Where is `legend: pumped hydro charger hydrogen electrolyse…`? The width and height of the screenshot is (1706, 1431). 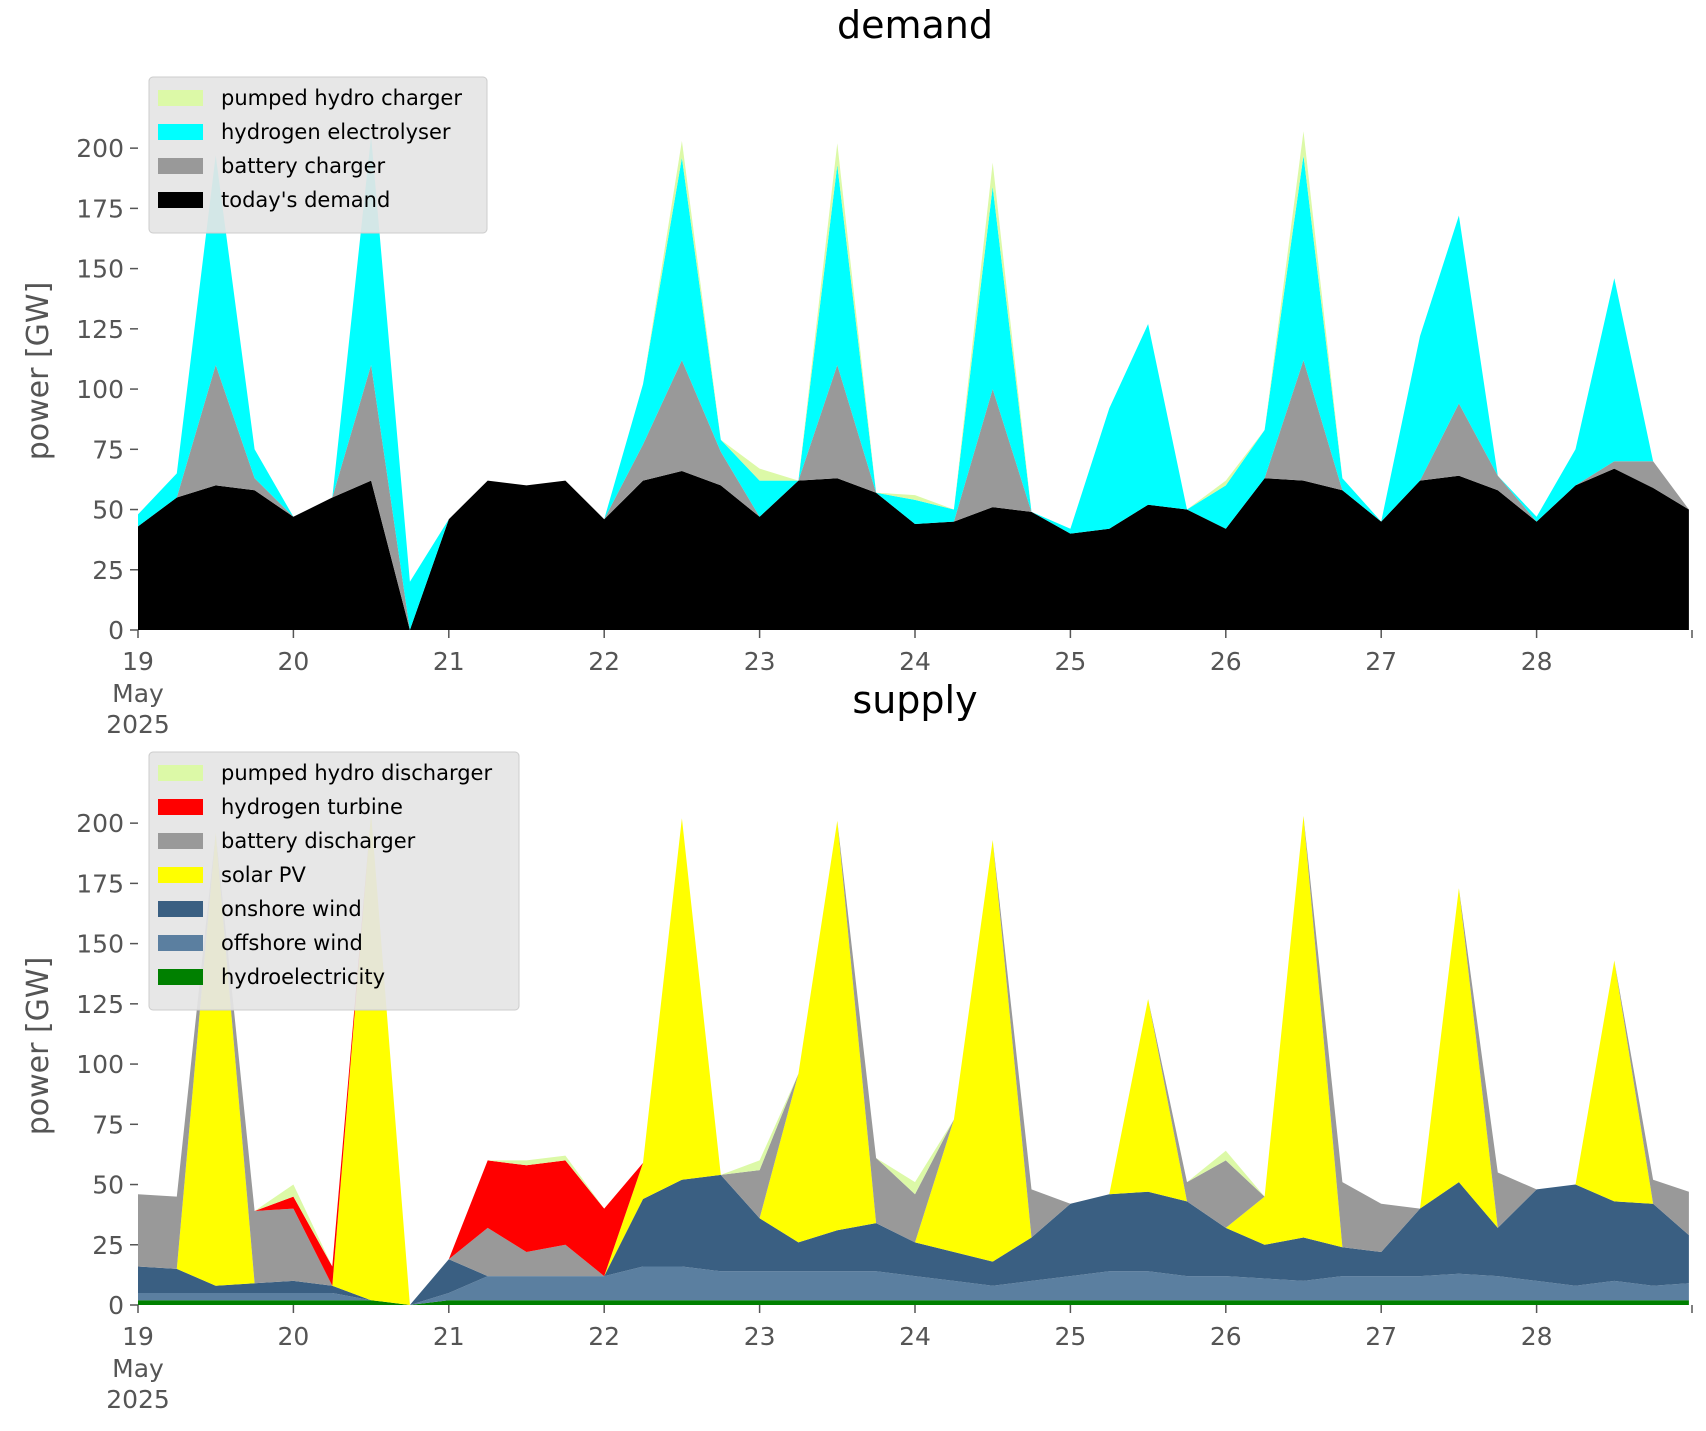 legend: pumped hydro charger hydrogen electrolyse… is located at coordinates (318, 155).